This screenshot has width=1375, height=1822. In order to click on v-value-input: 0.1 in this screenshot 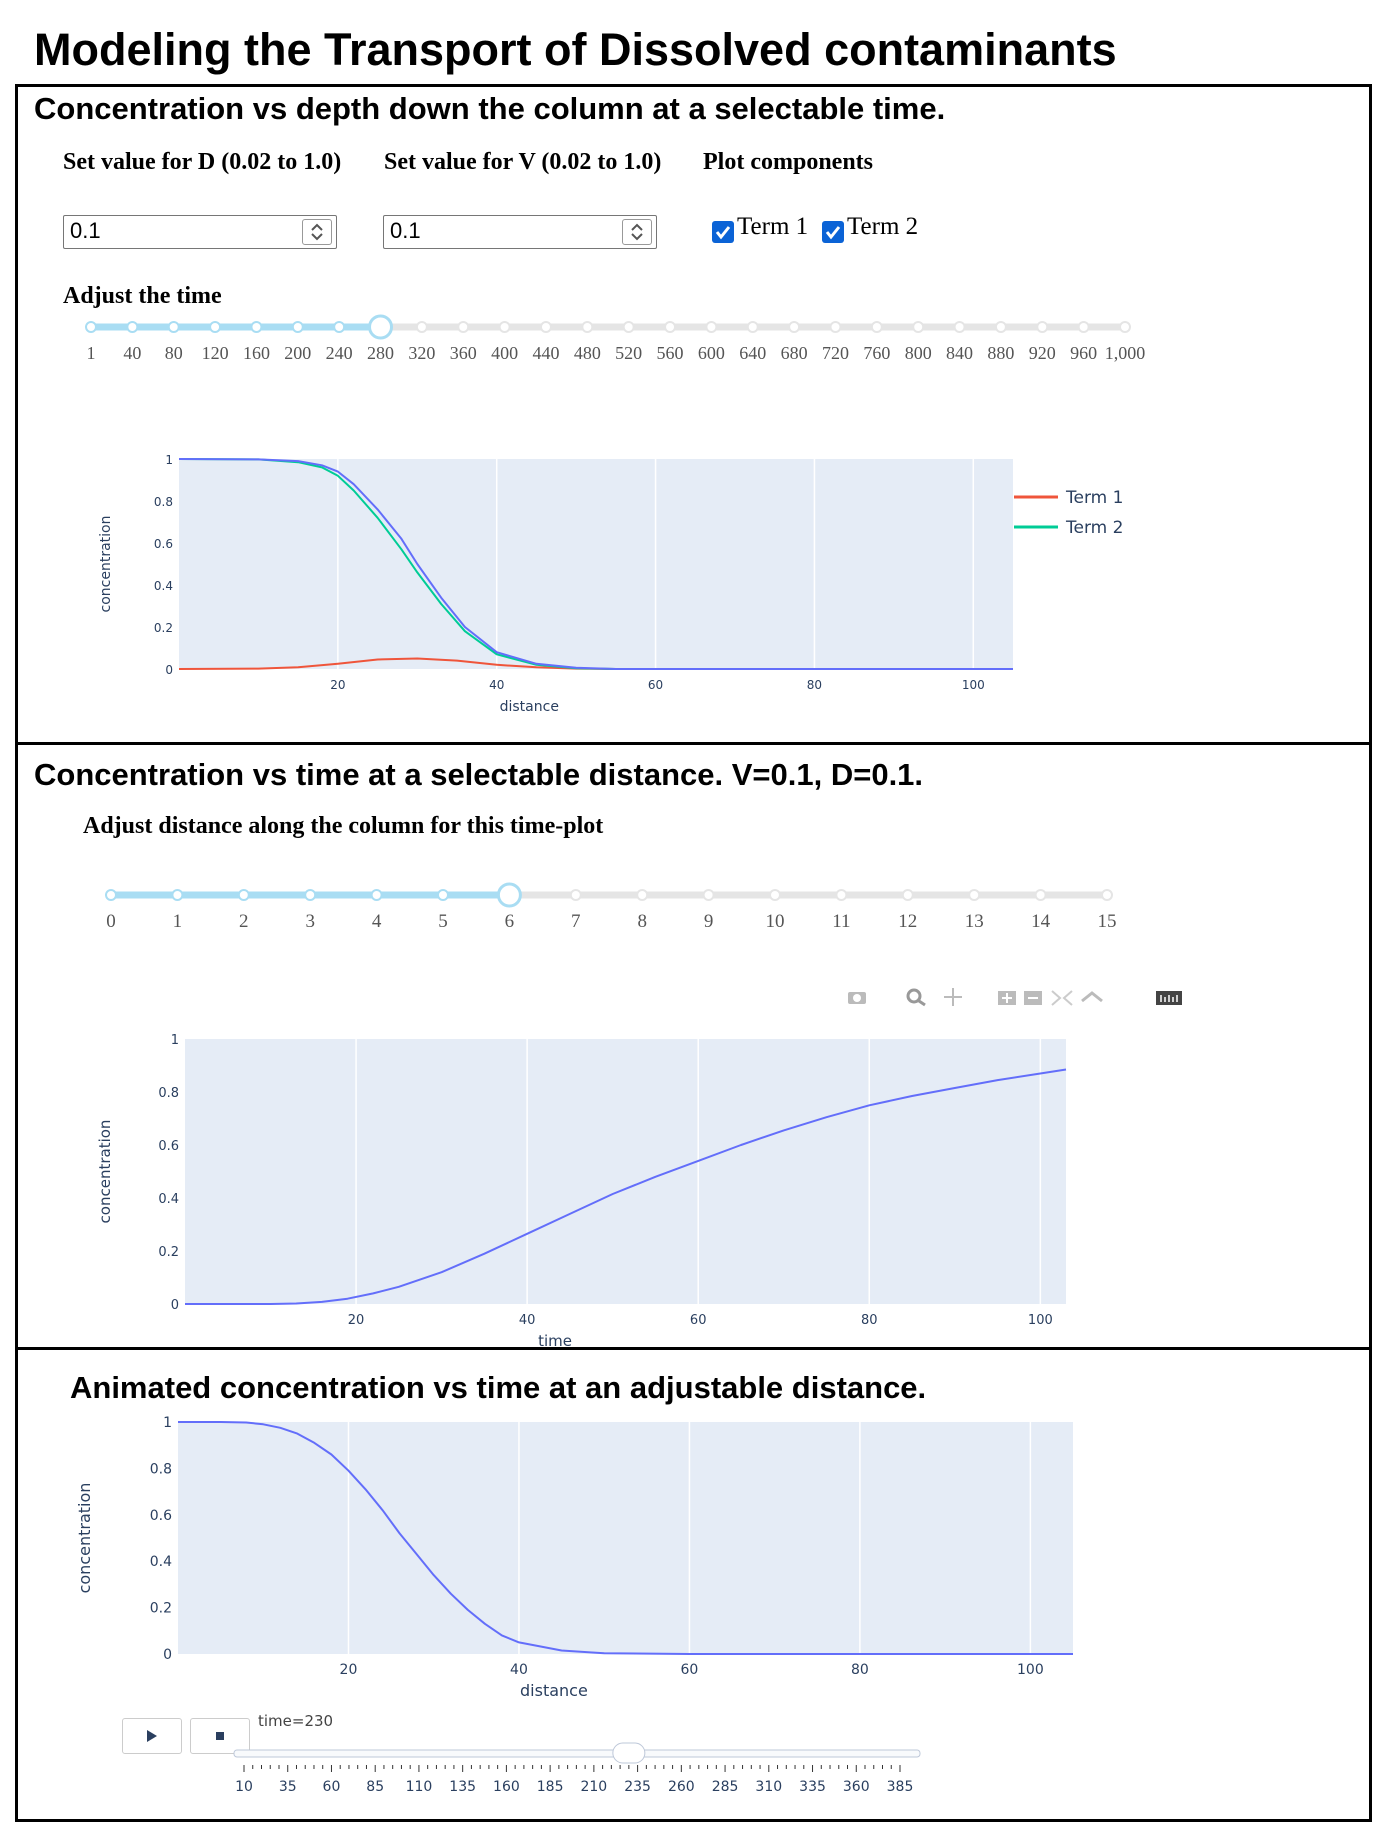, I will do `click(520, 232)`.